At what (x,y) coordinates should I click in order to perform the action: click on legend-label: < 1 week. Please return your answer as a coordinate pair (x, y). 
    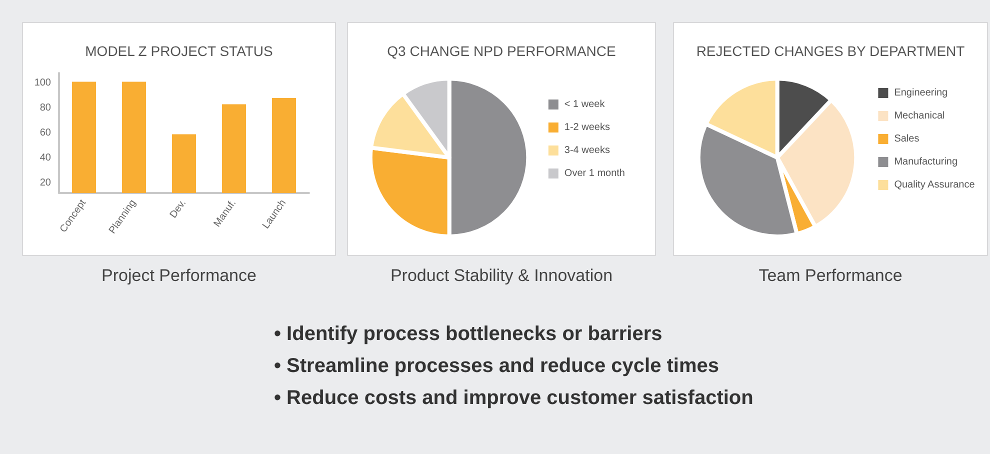
    Looking at the image, I should click on (585, 104).